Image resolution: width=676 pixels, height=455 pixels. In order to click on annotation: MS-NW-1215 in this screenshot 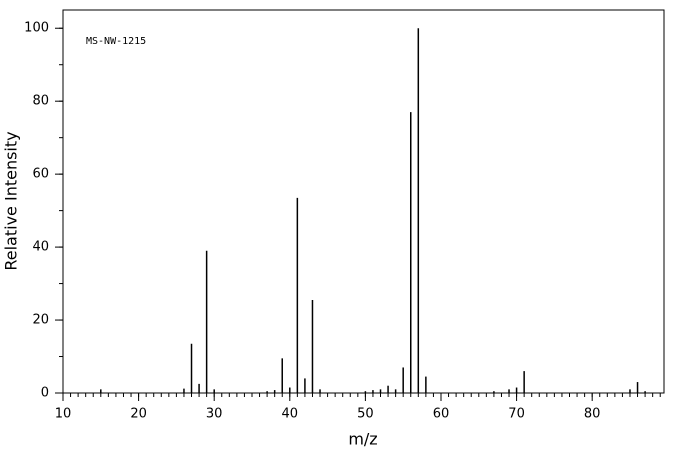, I will do `click(116, 41)`.